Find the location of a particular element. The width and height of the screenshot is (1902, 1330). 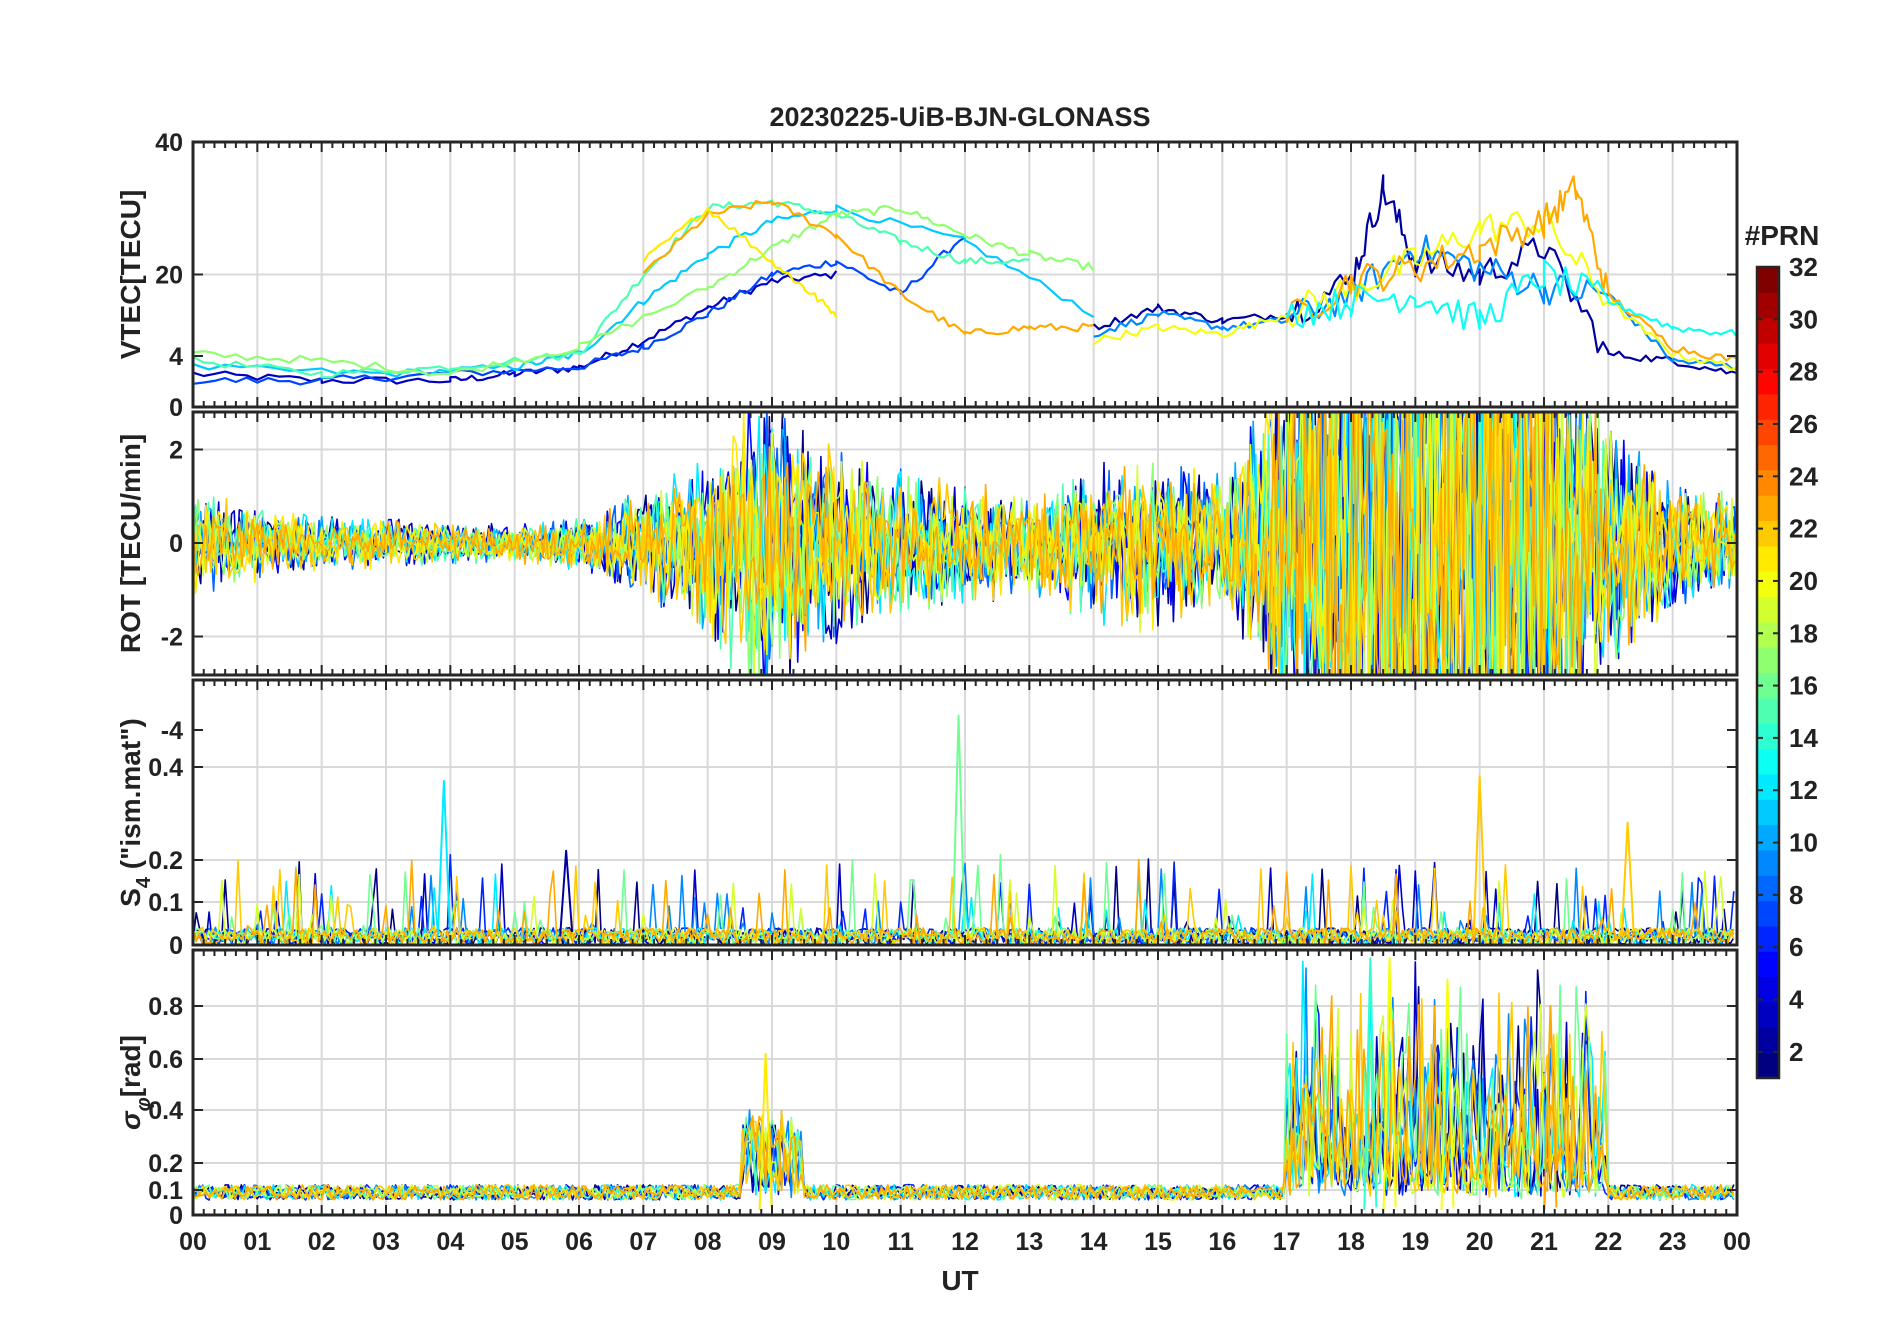

x-tick-label: 12 is located at coordinates (965, 1242).